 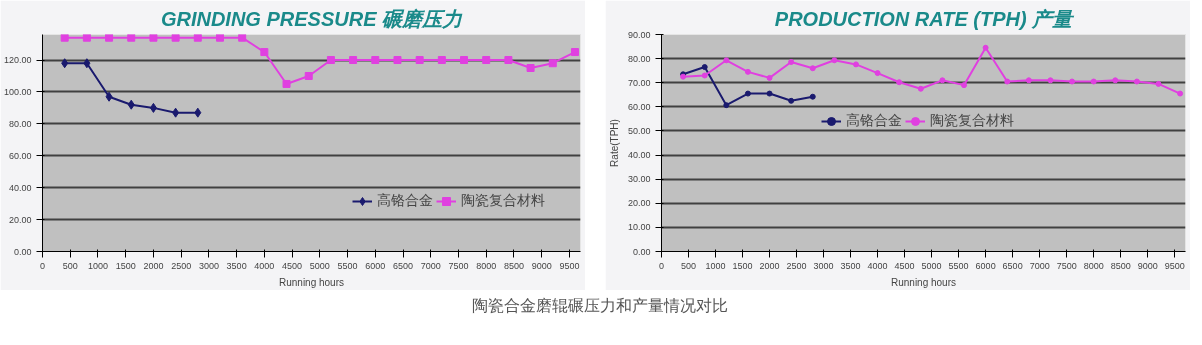 What do you see at coordinates (925, 18) in the screenshot?
I see `chart-title: PRODUCTION RATE (TPH) 产量` at bounding box center [925, 18].